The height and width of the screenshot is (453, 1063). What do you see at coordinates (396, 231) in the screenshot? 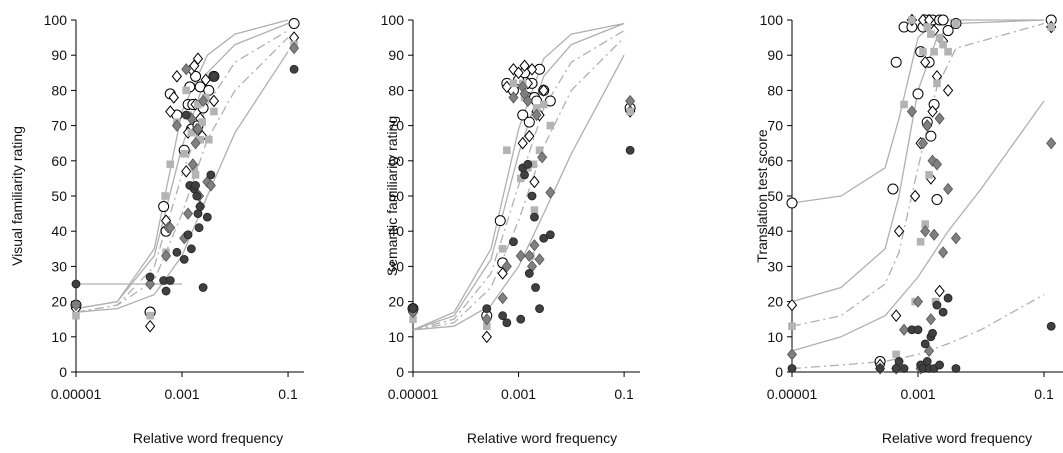
I see `y-tick-label: 40` at bounding box center [396, 231].